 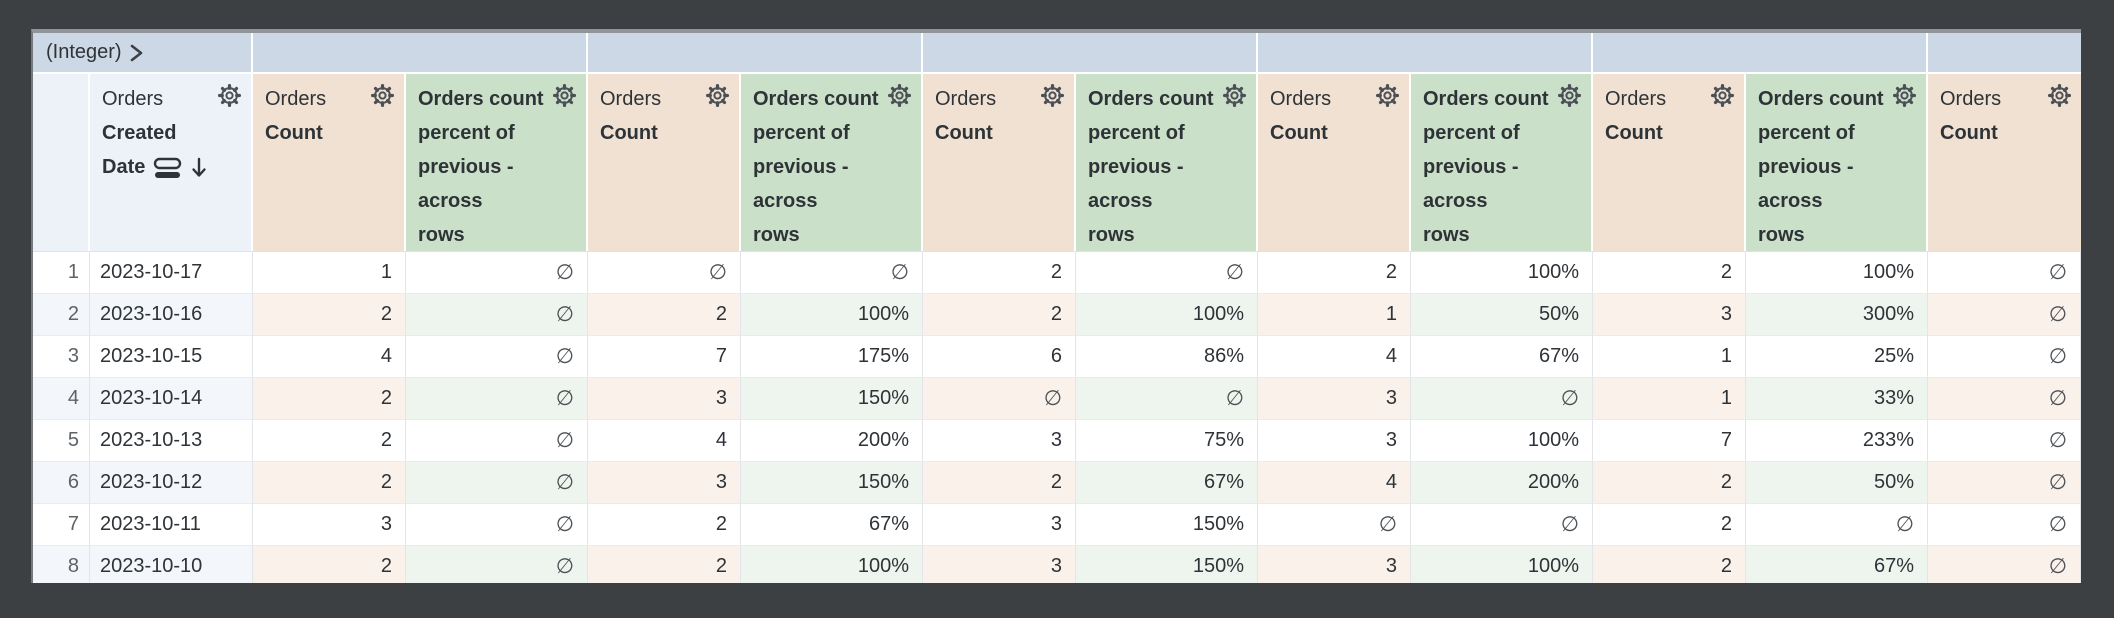 I want to click on date-cell: 2023-10-14, so click(x=171, y=399).